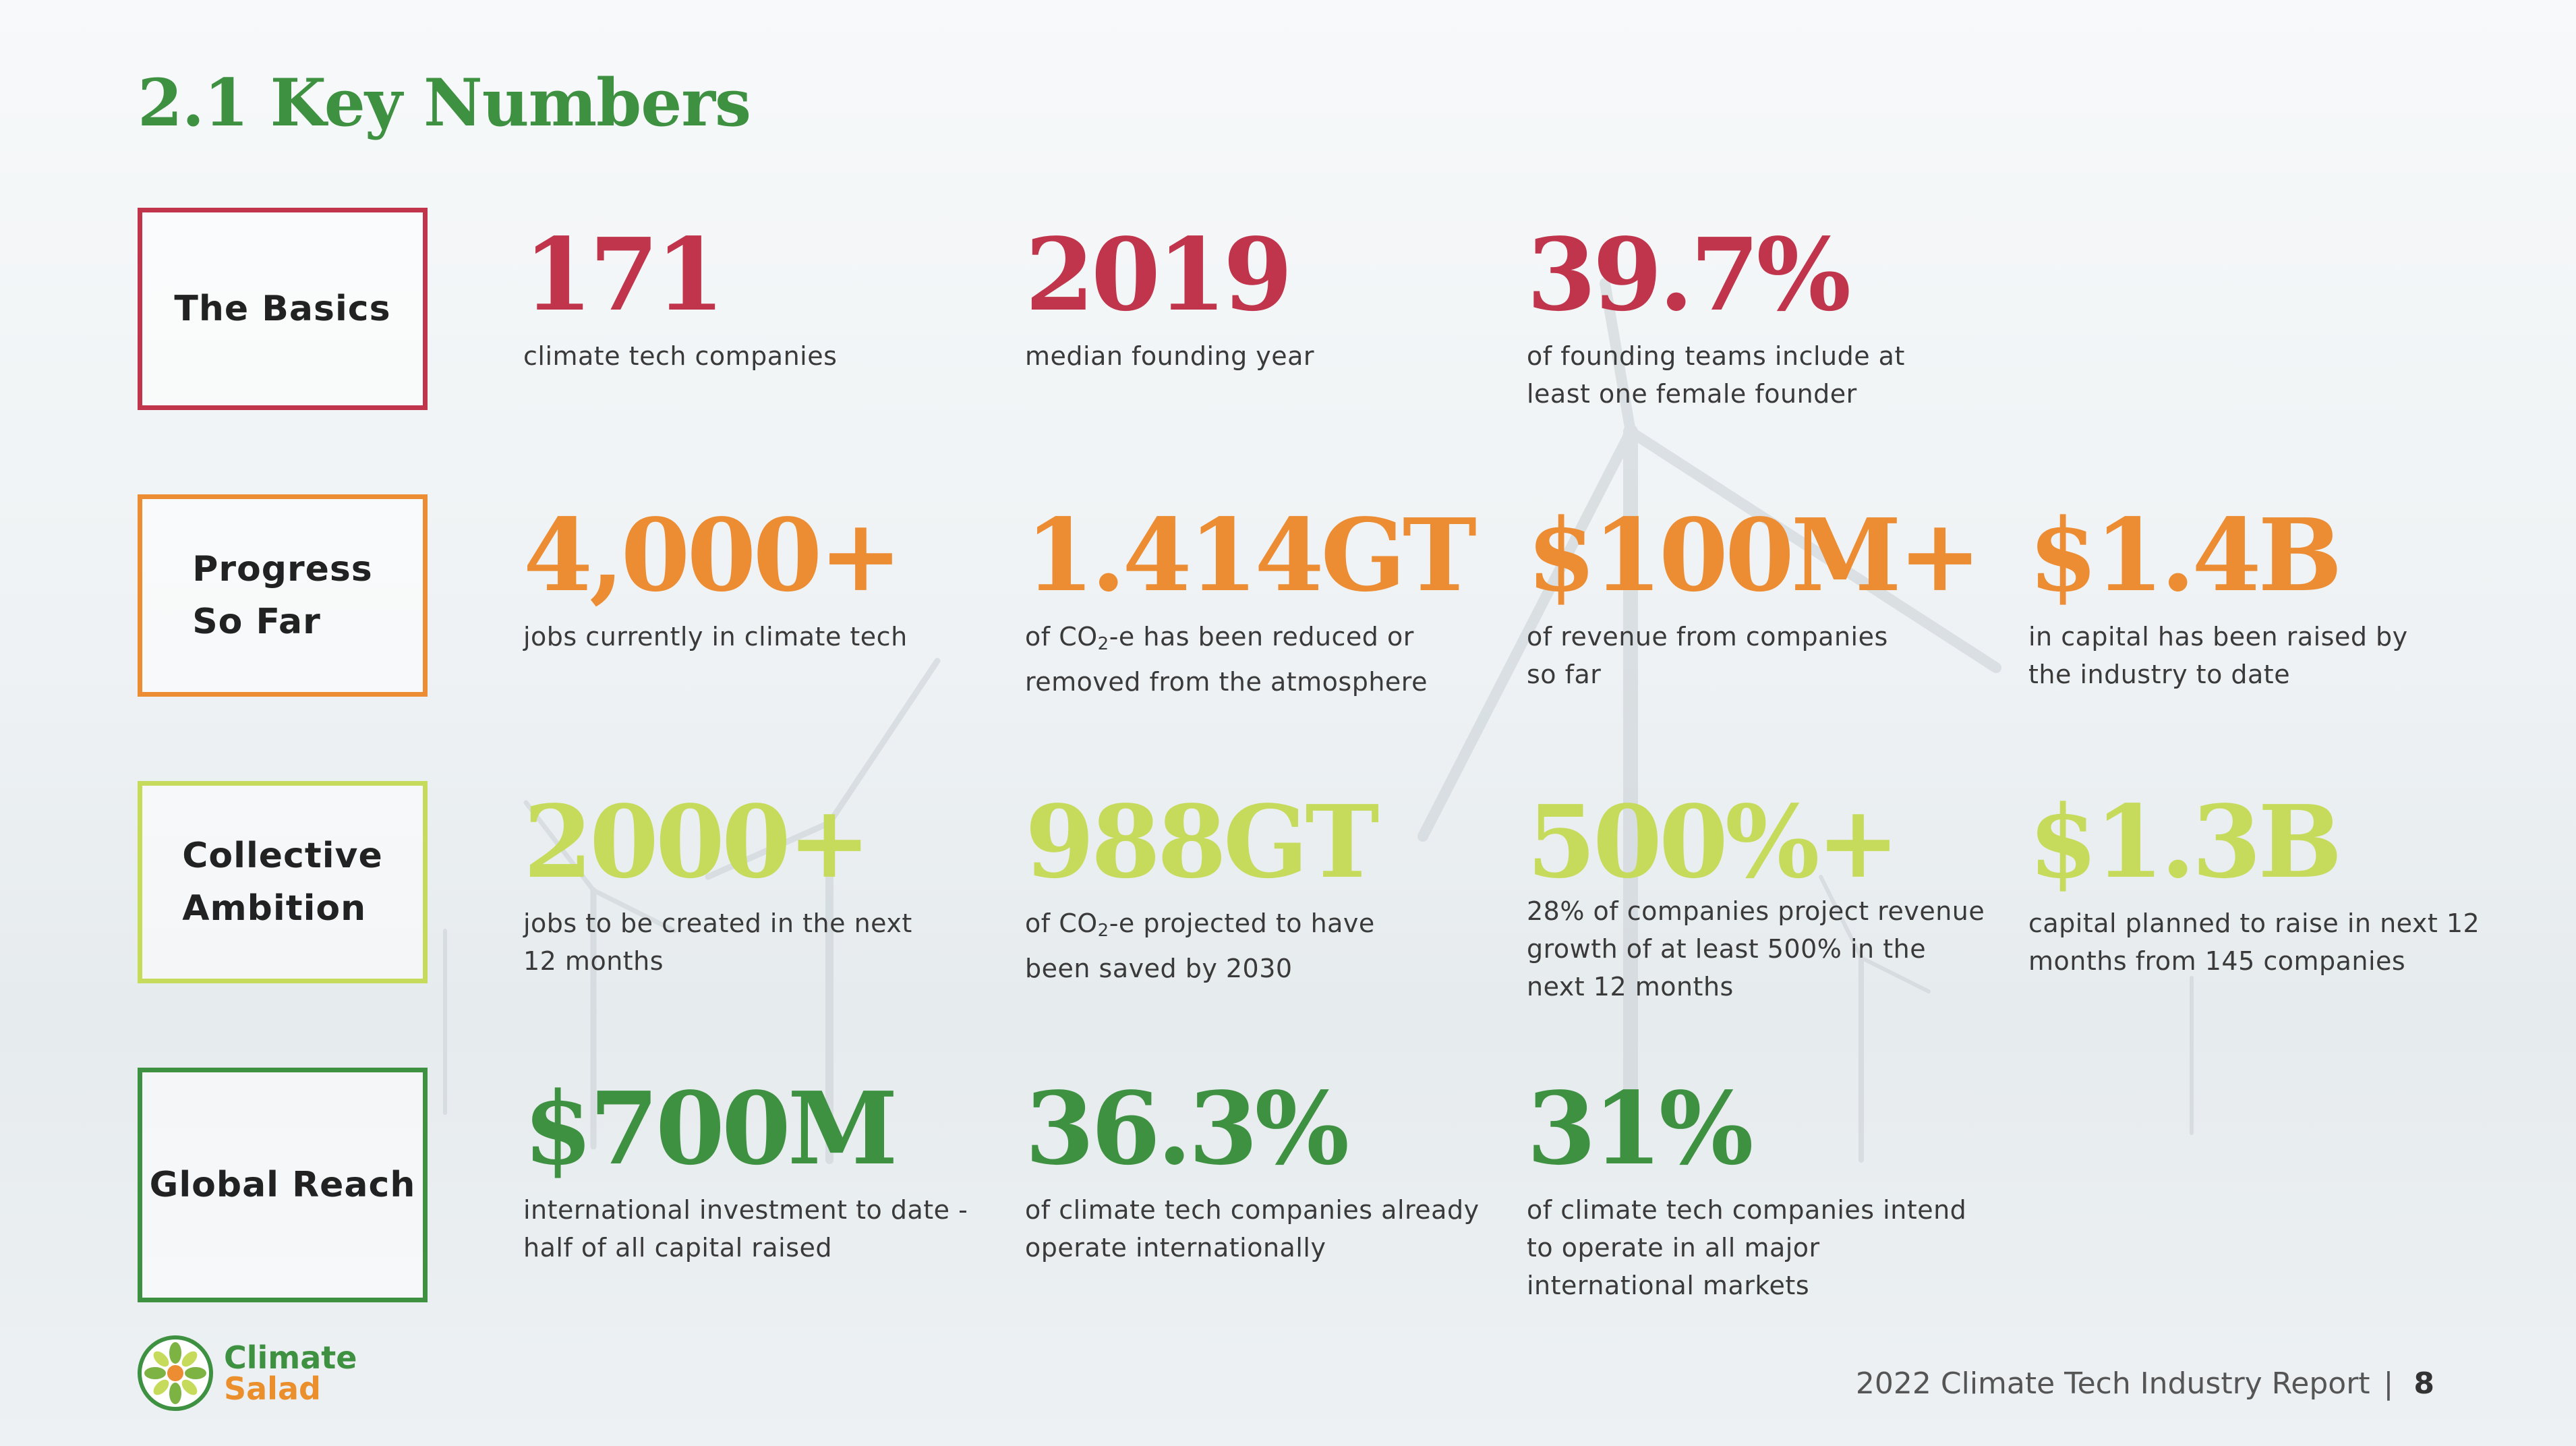 This screenshot has height=1446, width=2576. What do you see at coordinates (1714, 841) in the screenshot?
I see `stat-value: 500%+` at bounding box center [1714, 841].